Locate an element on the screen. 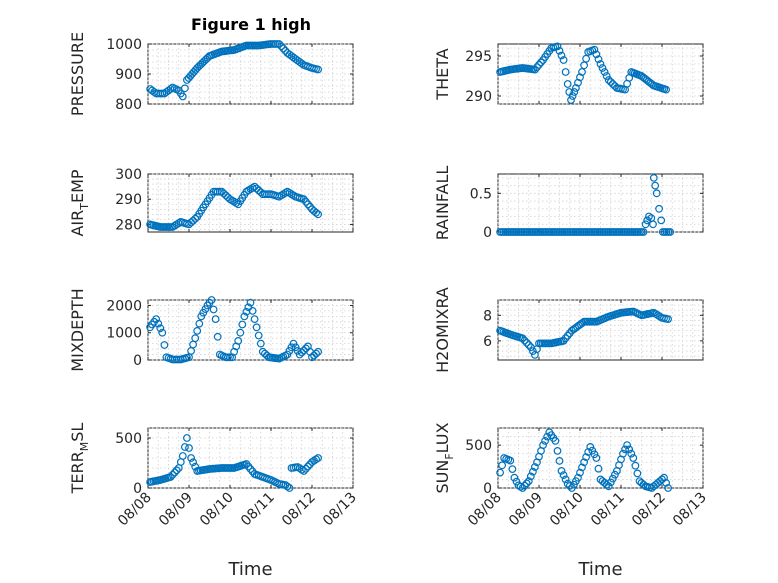  y-axis-label: RAINFALL is located at coordinates (442, 203).